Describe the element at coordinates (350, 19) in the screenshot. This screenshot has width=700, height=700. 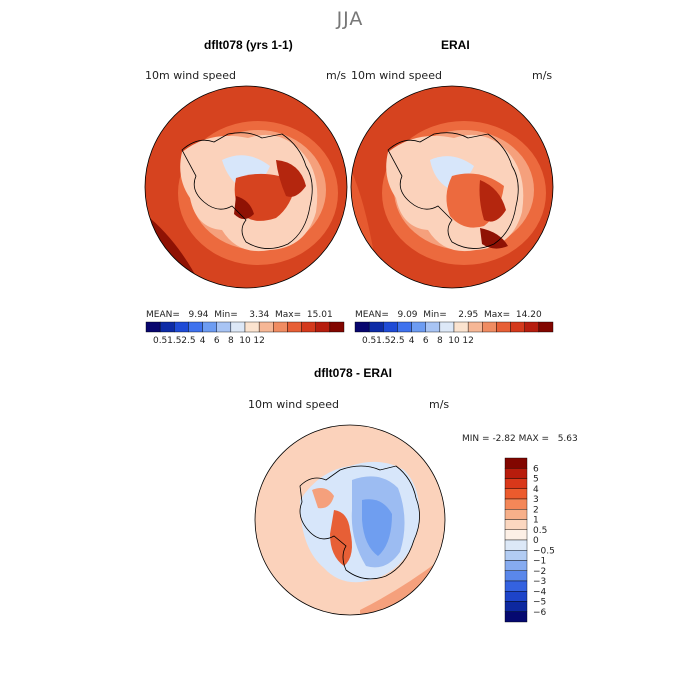
I see `season-title: JJA` at that location.